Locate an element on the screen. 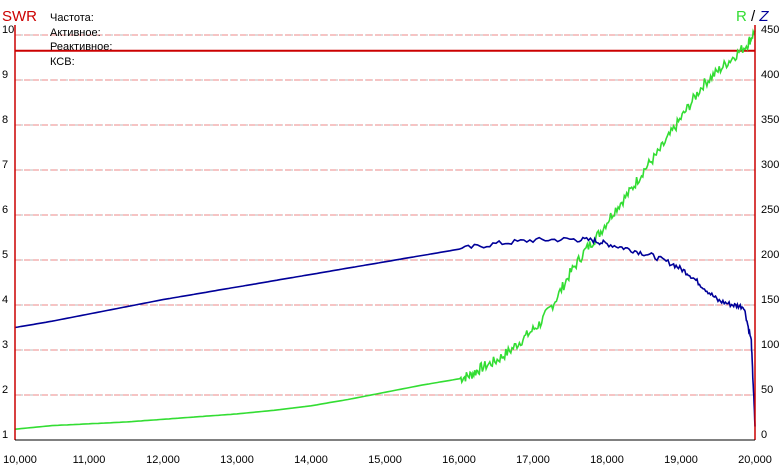  x-tick-label: 19,000 is located at coordinates (681, 459).